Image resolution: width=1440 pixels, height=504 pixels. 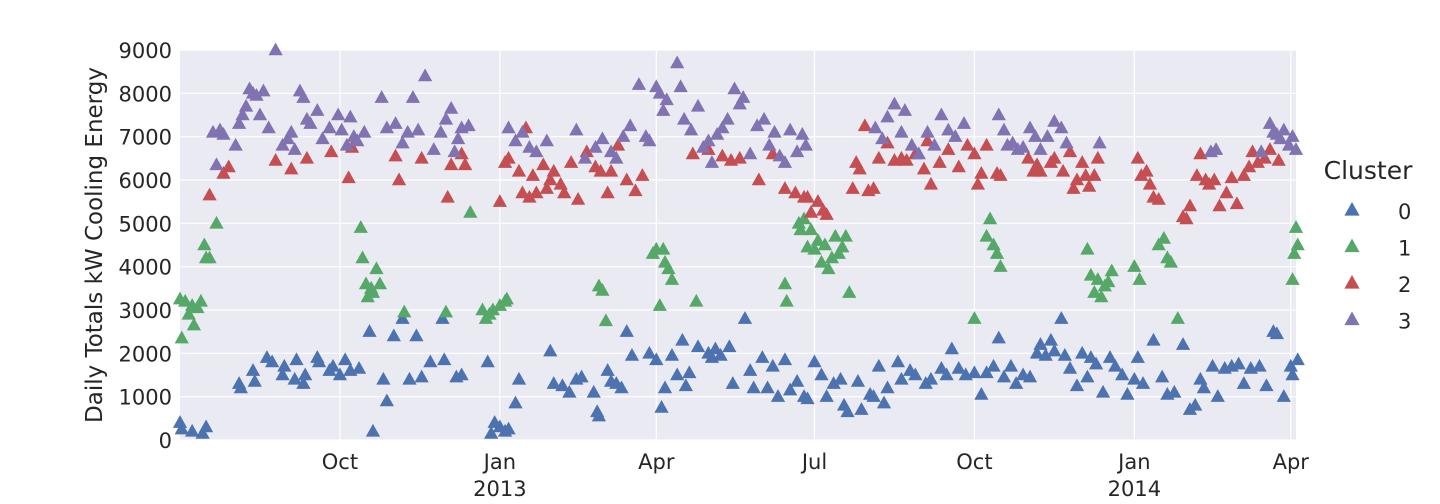 I want to click on legend-label: 1, so click(x=1404, y=249).